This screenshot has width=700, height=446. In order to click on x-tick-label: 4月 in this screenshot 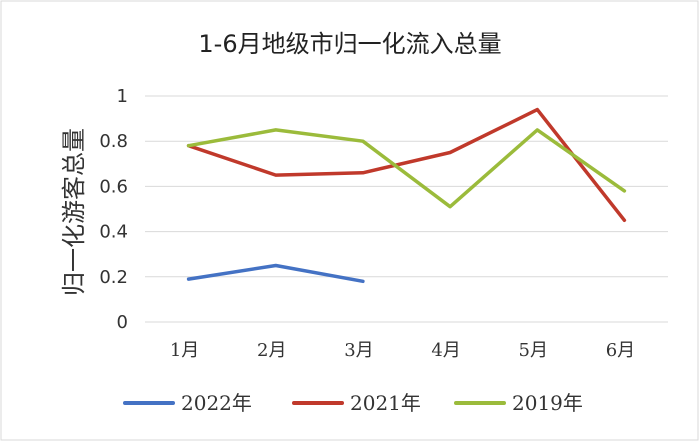, I will do `click(445, 350)`.